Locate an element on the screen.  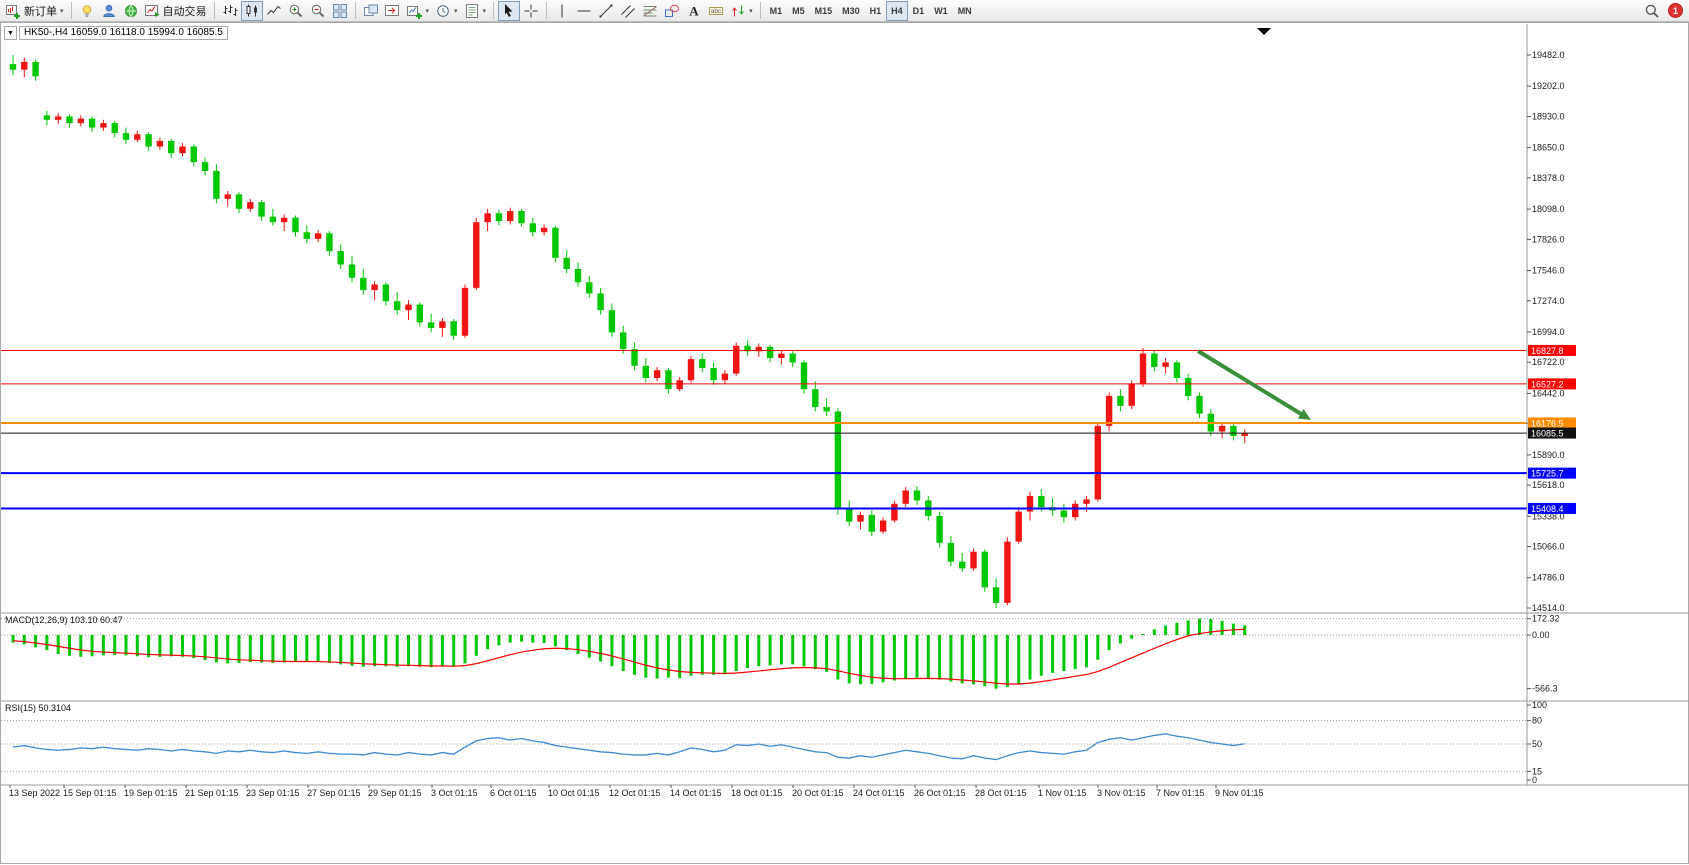
cursor-icon is located at coordinates (509, 11).